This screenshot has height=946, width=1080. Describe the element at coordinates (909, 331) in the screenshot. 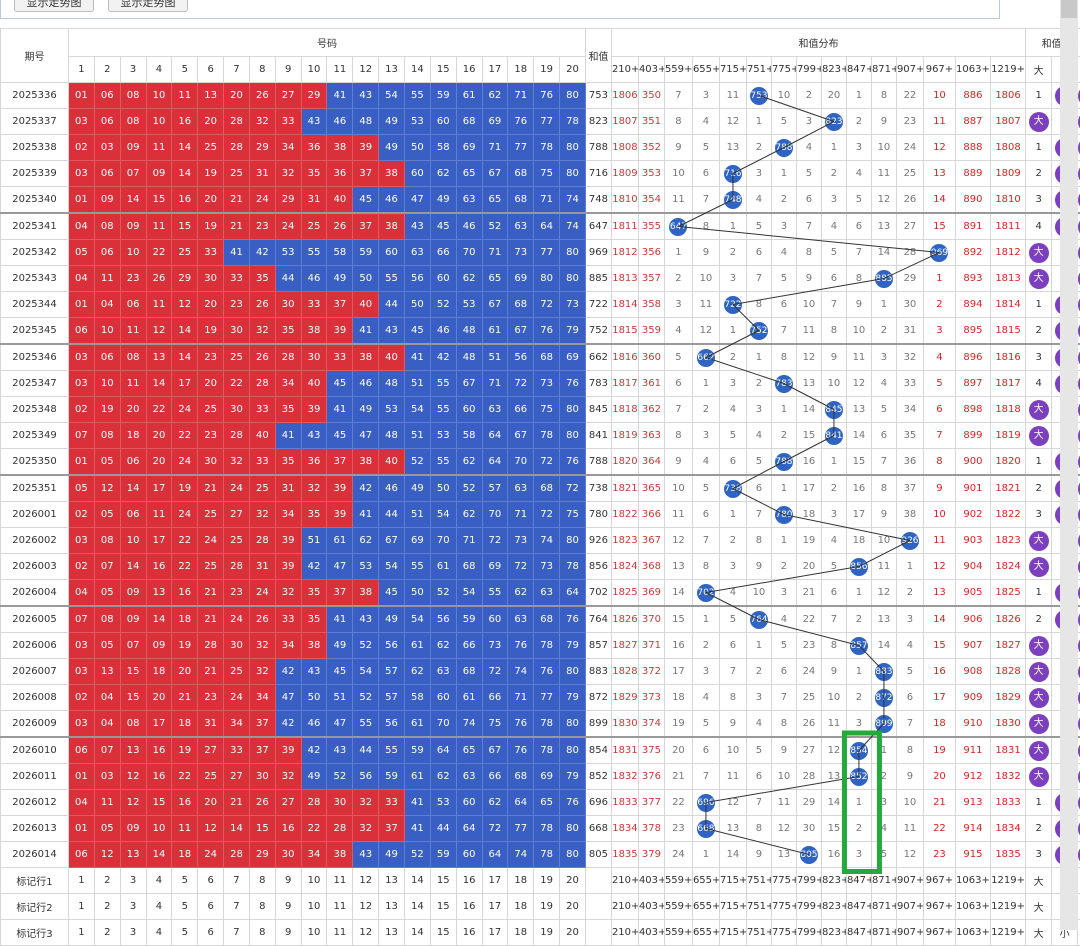

I see `sum-dist-cell: 31` at that location.